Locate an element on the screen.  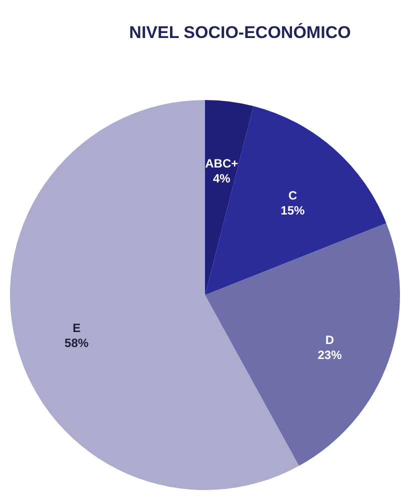
pie-slice is located at coordinates (229, 197).